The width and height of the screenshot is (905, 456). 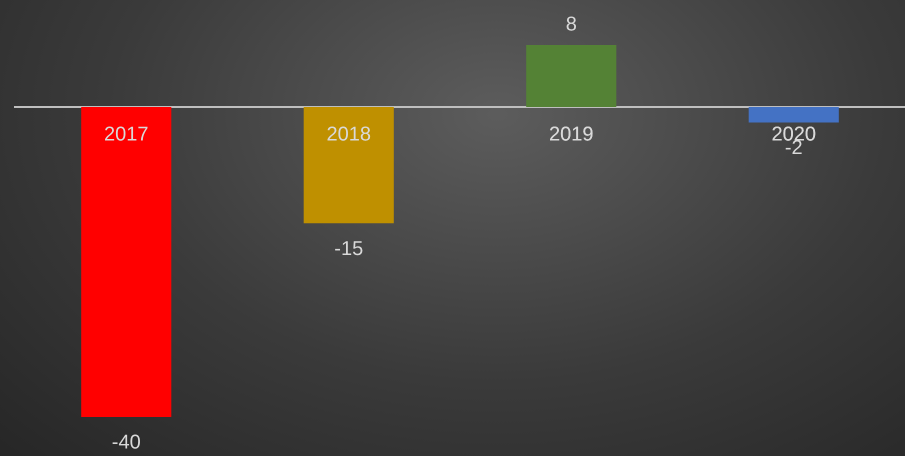 I want to click on x-tick-label: 2018, so click(x=348, y=135).